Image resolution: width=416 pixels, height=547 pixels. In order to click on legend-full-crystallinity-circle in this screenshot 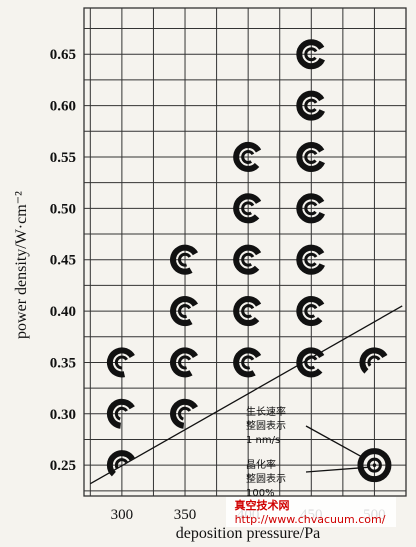, I will do `click(374, 465)`.